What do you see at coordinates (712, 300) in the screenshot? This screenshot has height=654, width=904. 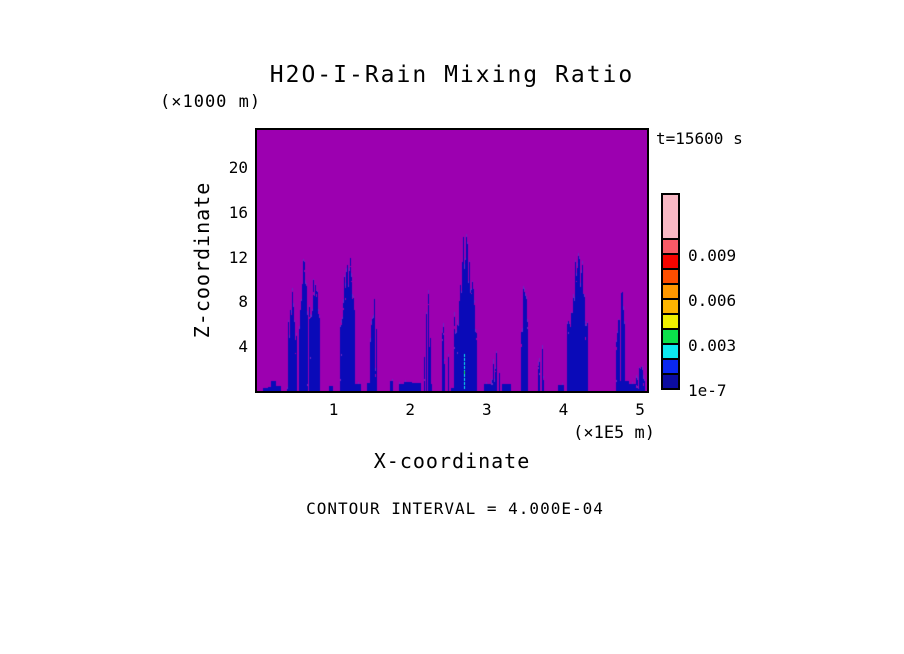 I see `colorbar-tick-label: 0.006` at bounding box center [712, 300].